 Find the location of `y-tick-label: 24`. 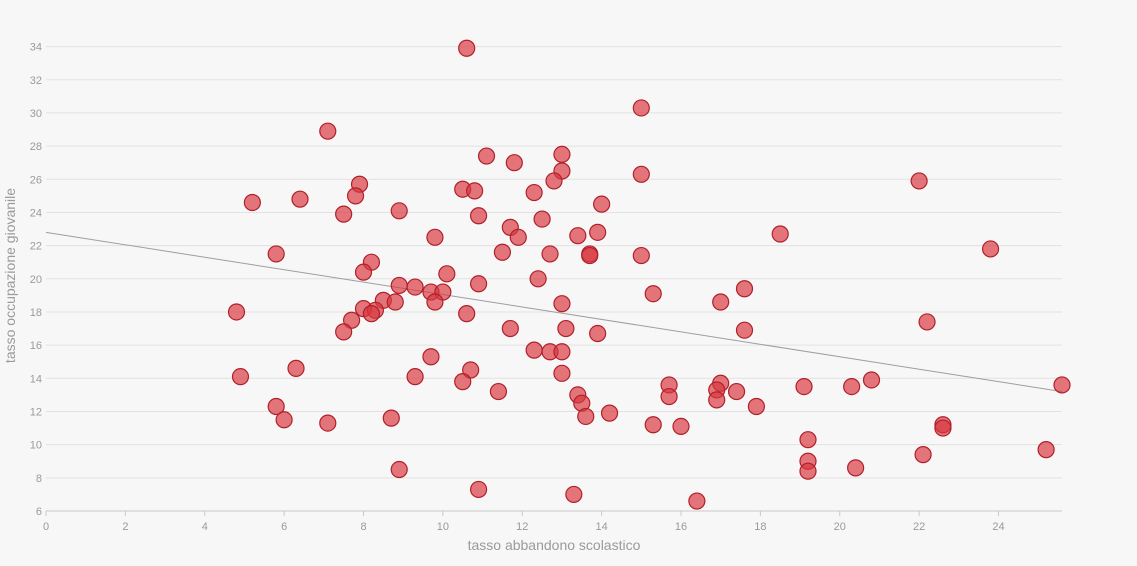

y-tick-label: 24 is located at coordinates (36, 213).